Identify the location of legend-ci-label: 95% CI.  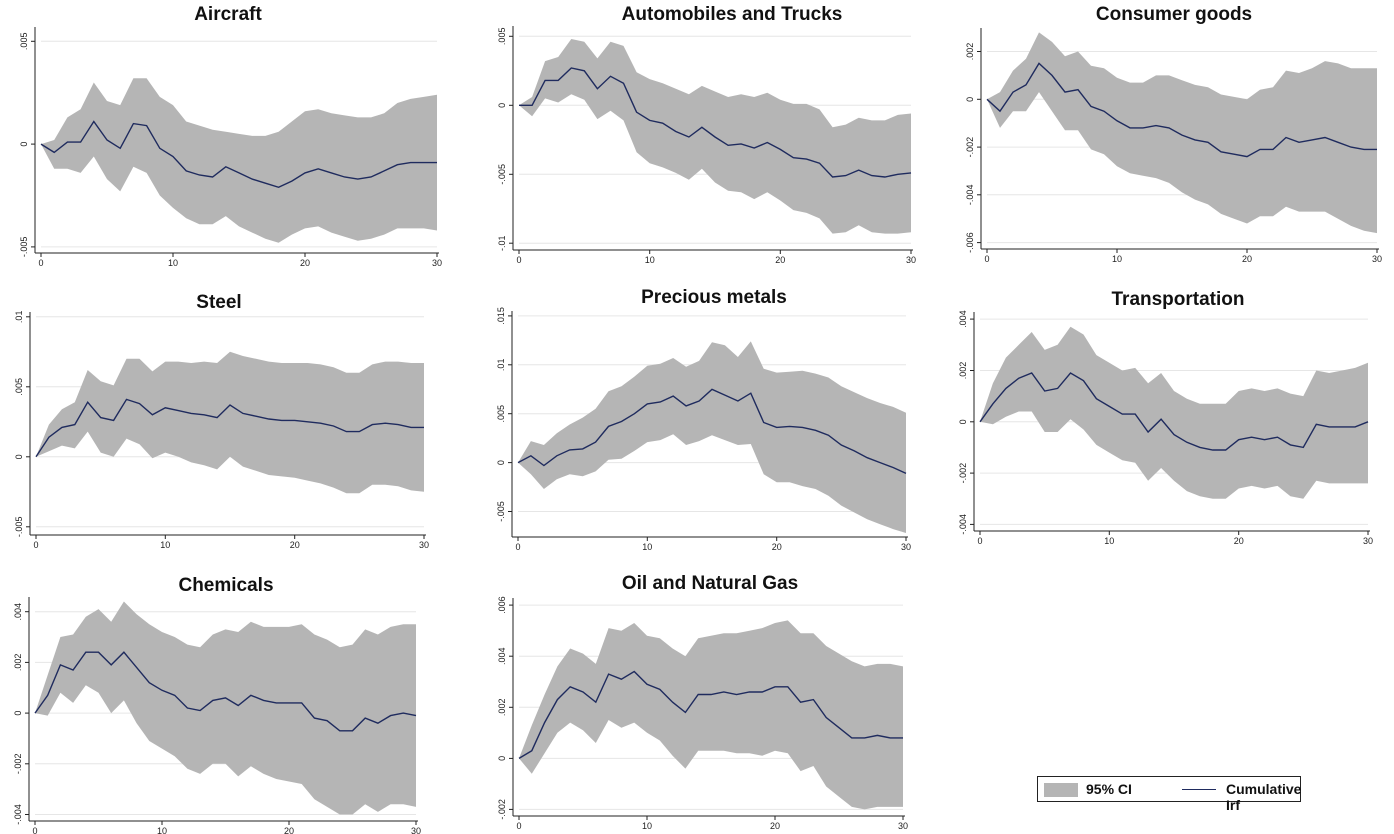
(1109, 789).